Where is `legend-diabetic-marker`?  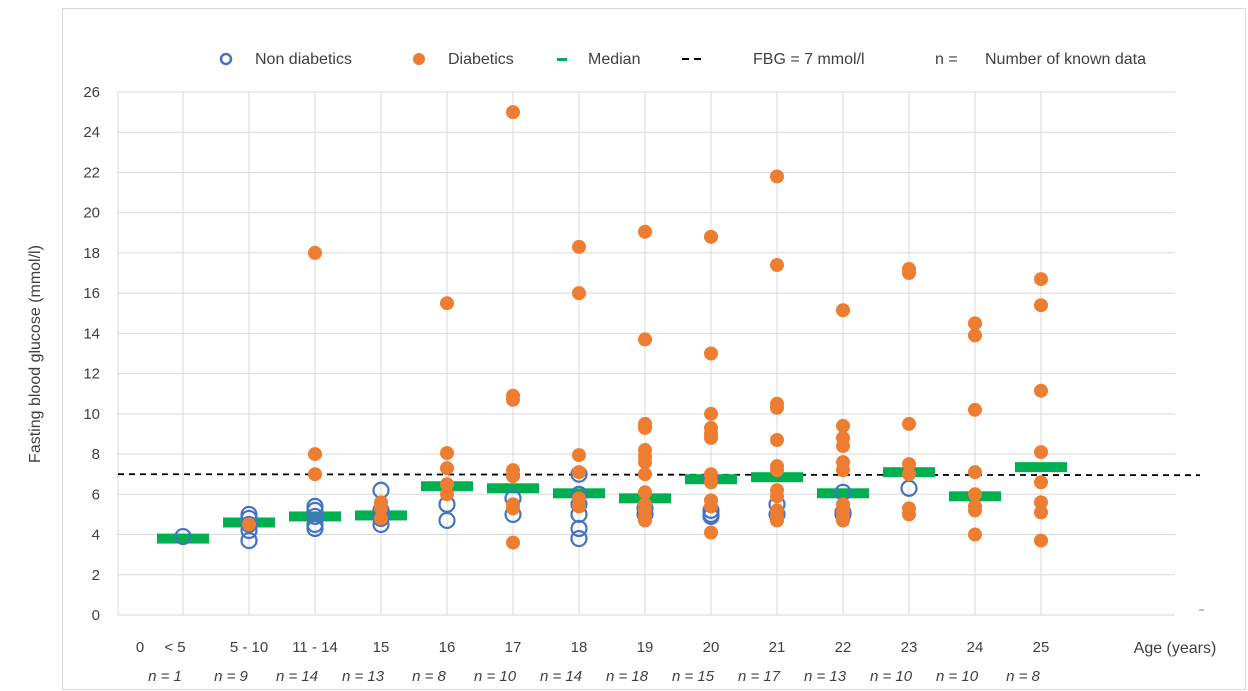 legend-diabetic-marker is located at coordinates (419, 59).